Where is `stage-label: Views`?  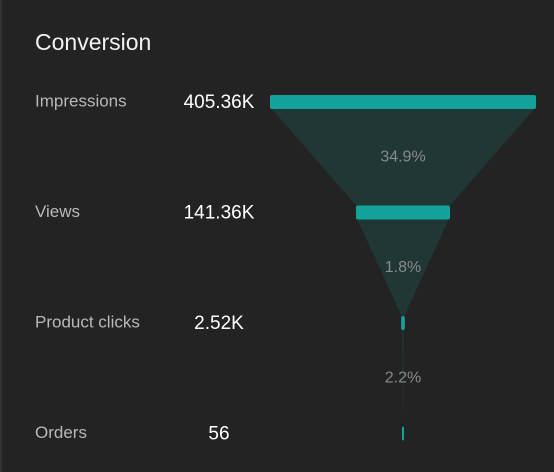 stage-label: Views is located at coordinates (57, 211).